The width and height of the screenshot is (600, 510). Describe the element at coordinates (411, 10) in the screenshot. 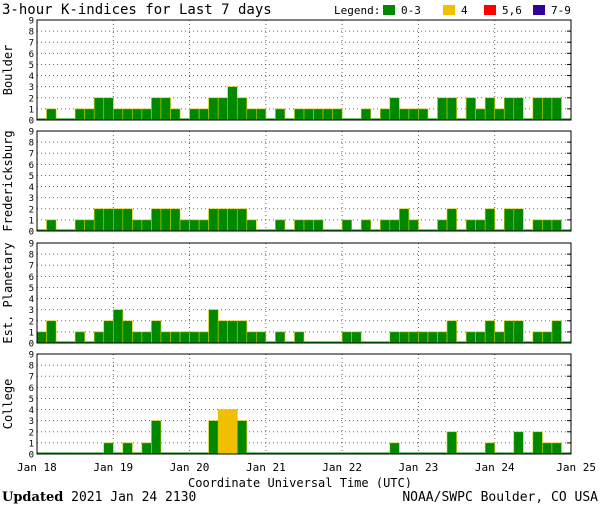

I see `legend-entry-label: 0-3` at that location.